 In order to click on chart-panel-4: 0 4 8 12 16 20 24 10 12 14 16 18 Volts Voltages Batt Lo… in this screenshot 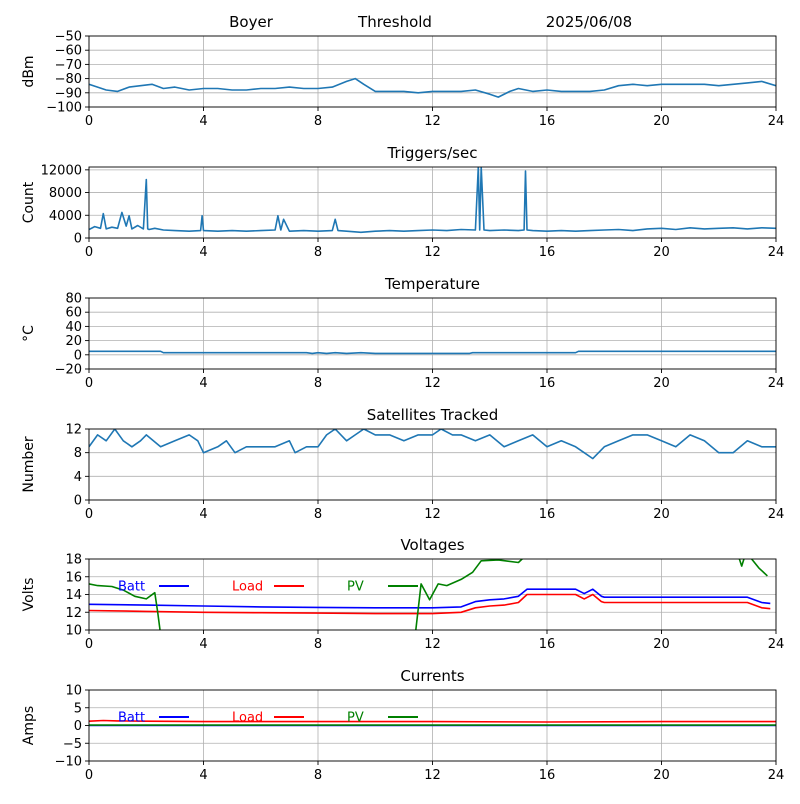, I will do `click(402, 594)`.